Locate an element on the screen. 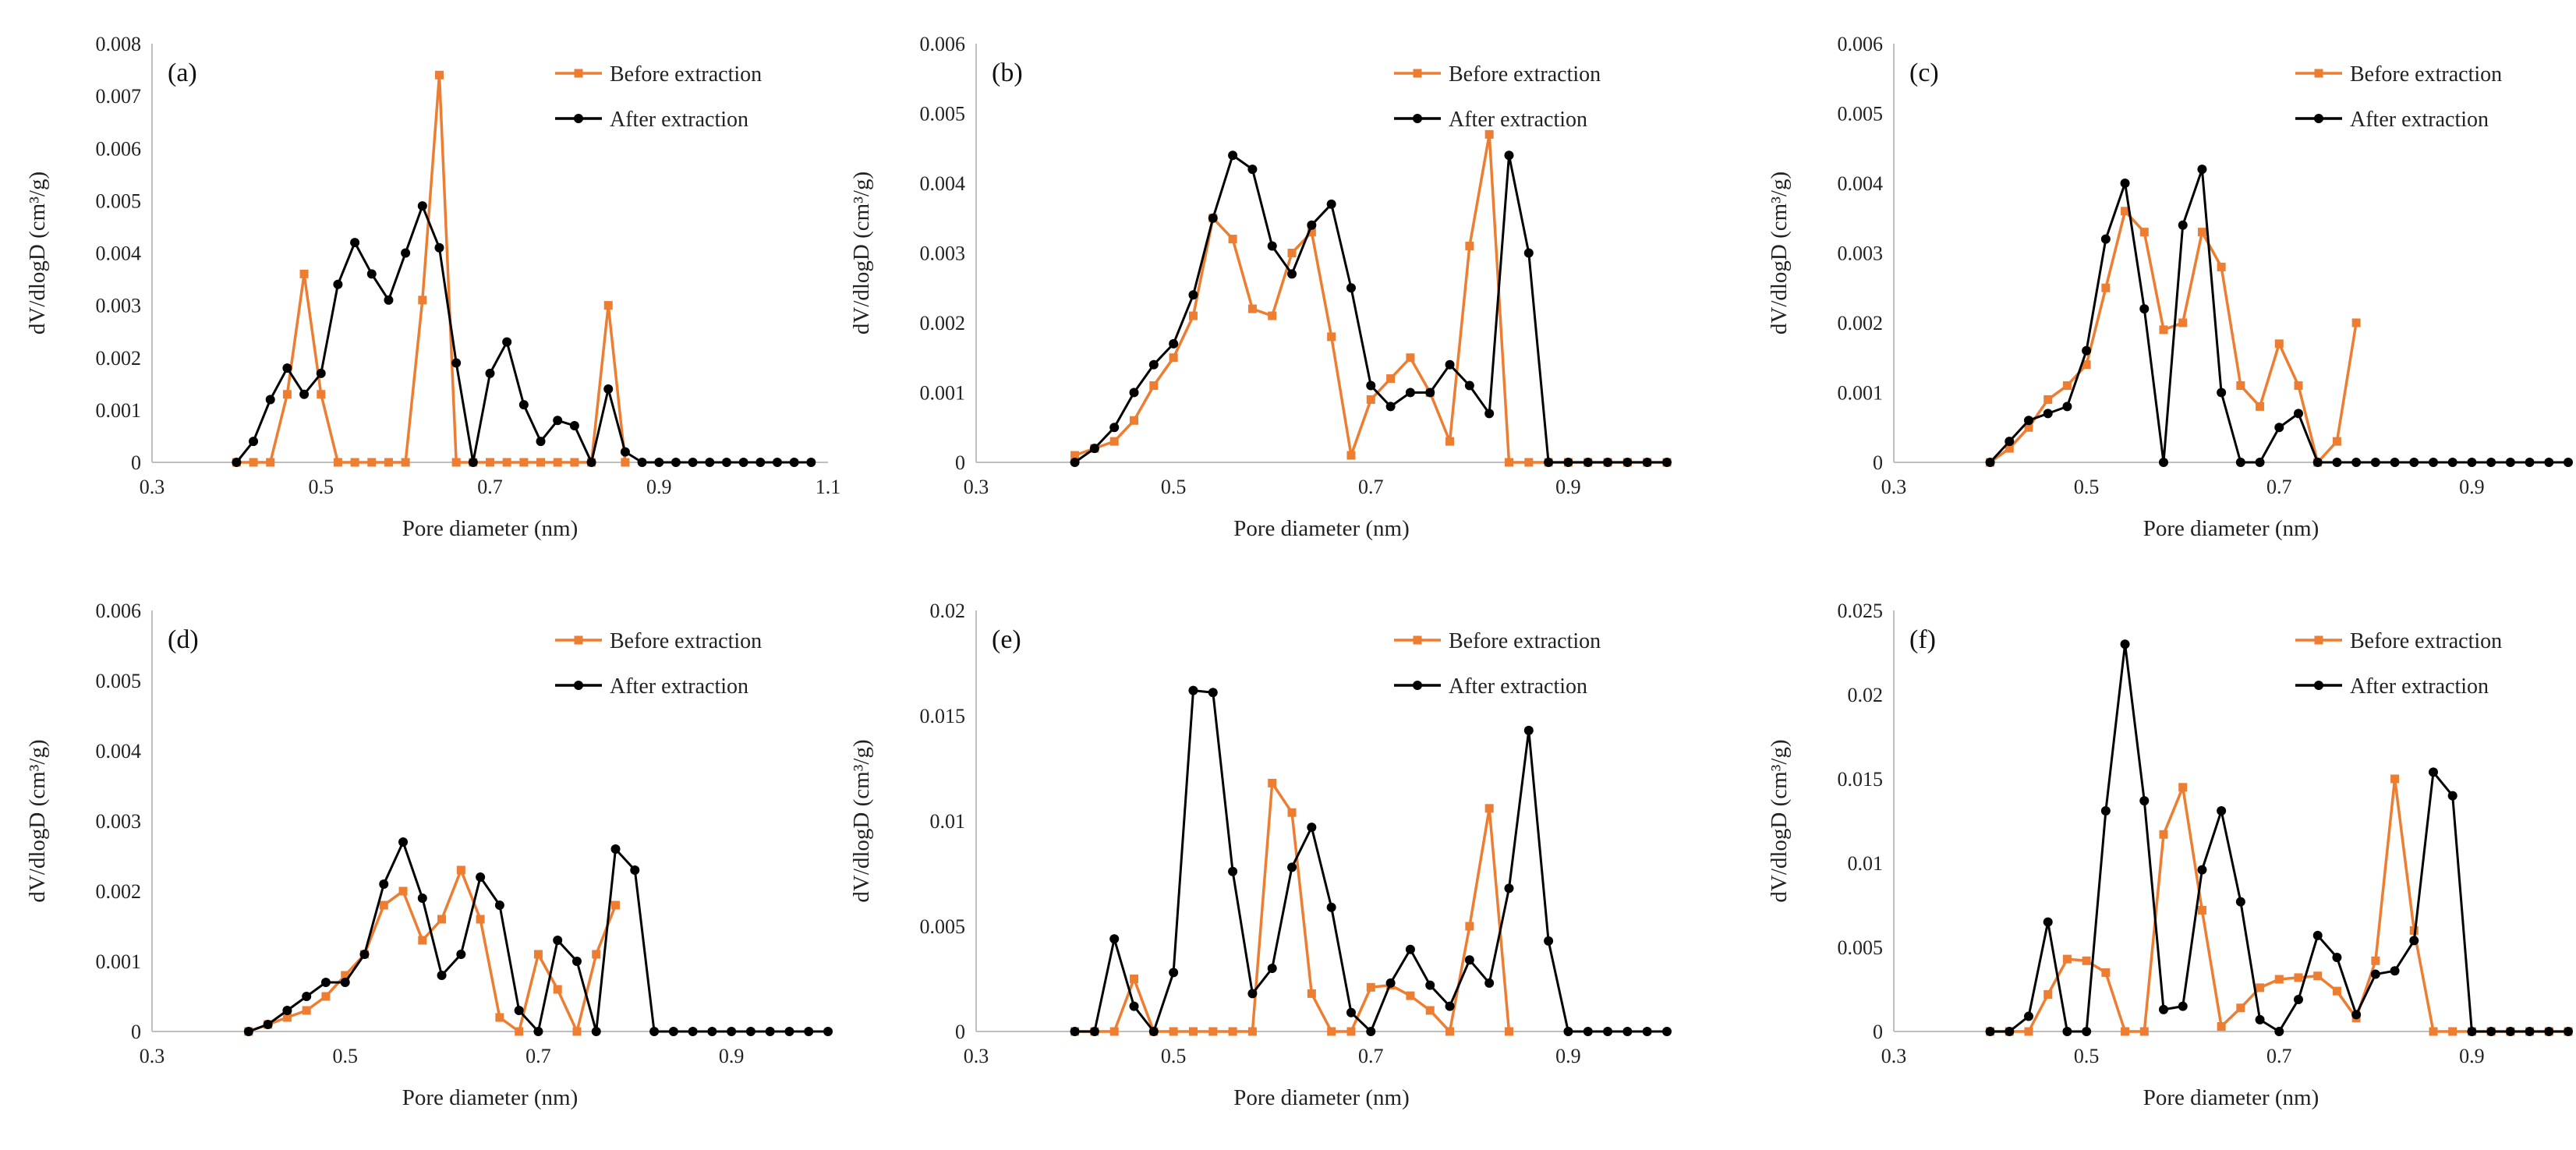 Image resolution: width=2576 pixels, height=1150 pixels. y-tick-label: 0.001 is located at coordinates (119, 962).